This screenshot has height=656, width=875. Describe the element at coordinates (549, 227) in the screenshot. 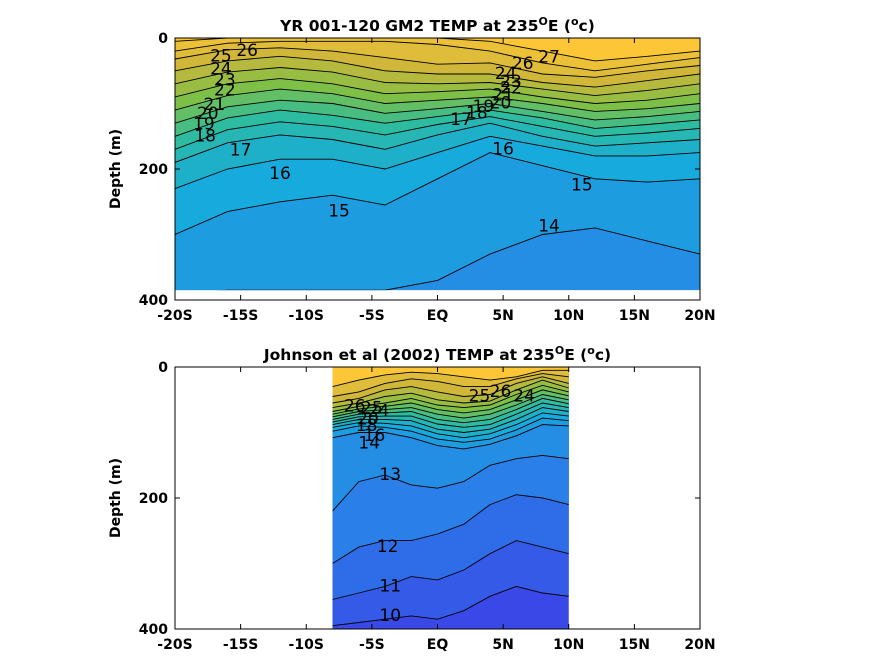

I see `contour-label: 14` at that location.